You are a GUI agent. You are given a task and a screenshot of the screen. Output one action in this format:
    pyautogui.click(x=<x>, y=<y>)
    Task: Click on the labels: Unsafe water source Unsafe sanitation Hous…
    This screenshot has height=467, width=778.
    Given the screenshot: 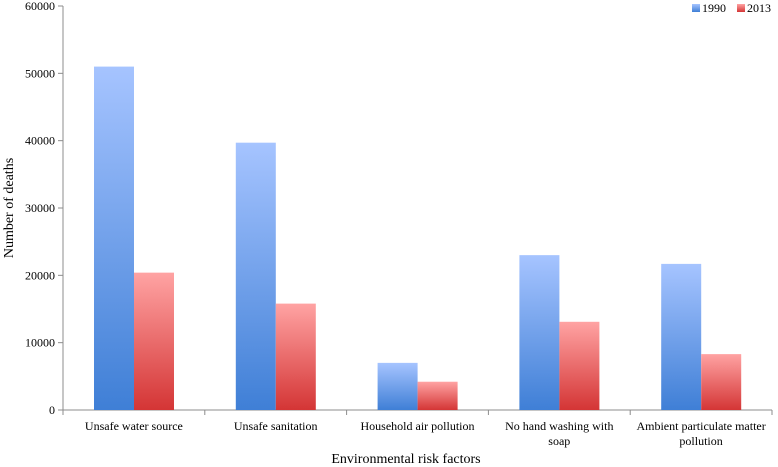 What is the action you would take?
    pyautogui.click(x=425, y=433)
    